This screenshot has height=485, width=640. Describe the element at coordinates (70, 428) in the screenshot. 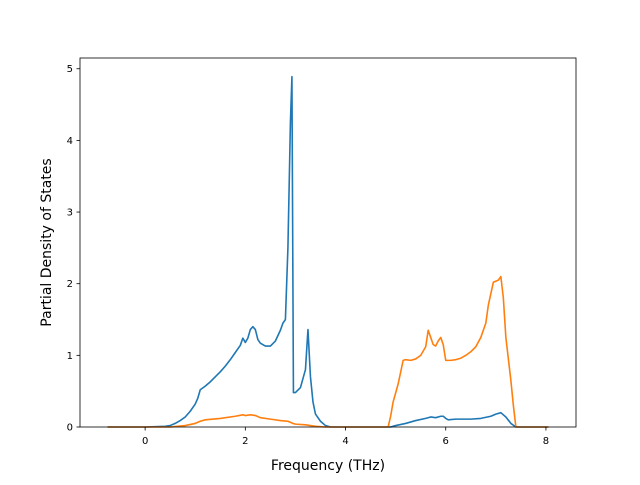

I see `y-tick-label: 0` at that location.